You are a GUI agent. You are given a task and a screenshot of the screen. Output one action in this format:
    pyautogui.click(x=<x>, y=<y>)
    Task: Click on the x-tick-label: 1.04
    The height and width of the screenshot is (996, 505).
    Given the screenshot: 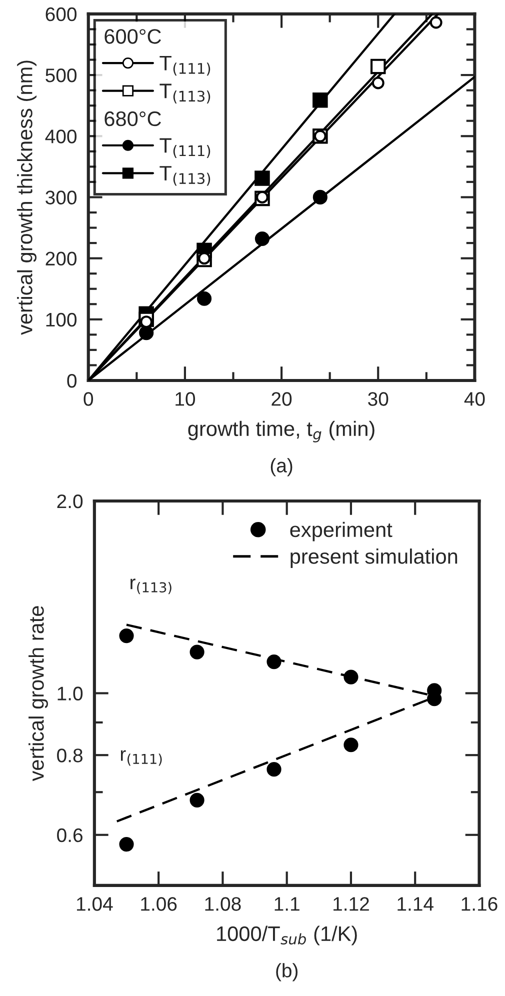 What is the action you would take?
    pyautogui.click(x=94, y=904)
    